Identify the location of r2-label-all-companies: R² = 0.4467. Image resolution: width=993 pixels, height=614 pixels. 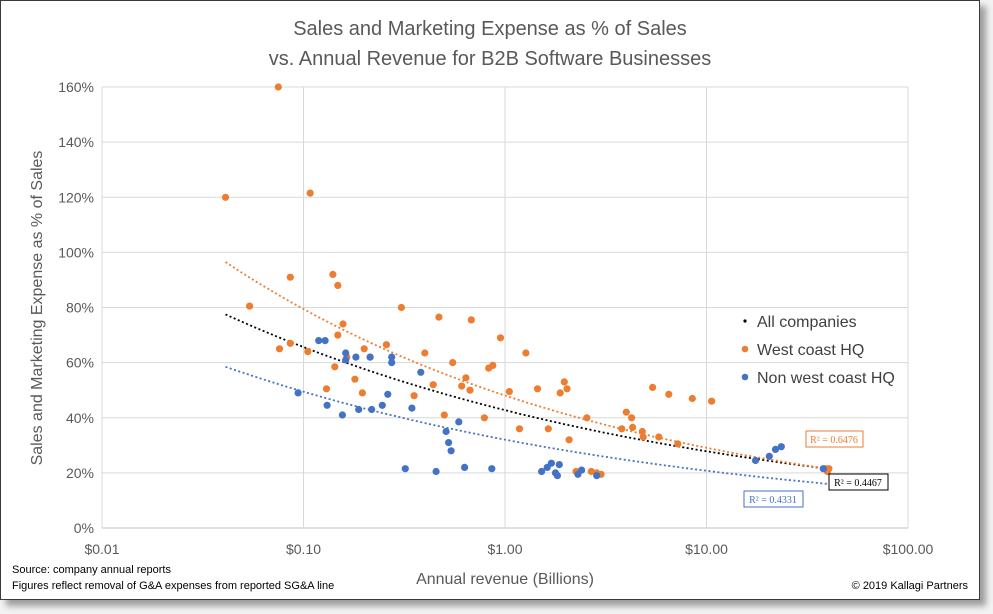
(858, 482).